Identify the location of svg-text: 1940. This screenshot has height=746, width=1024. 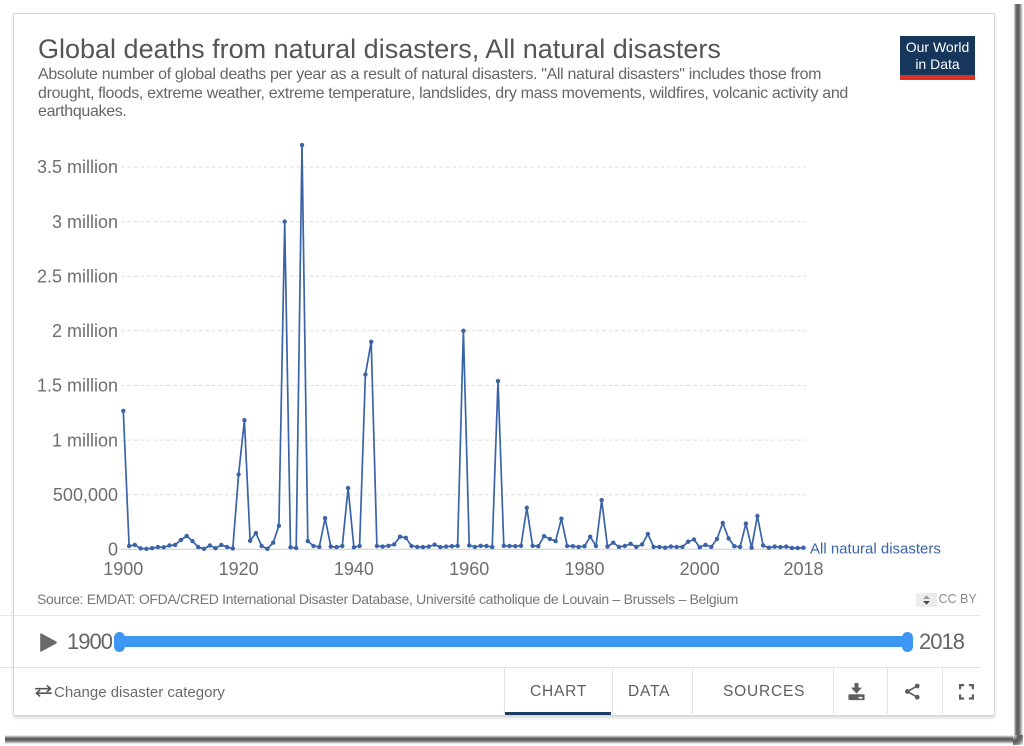
(354, 569).